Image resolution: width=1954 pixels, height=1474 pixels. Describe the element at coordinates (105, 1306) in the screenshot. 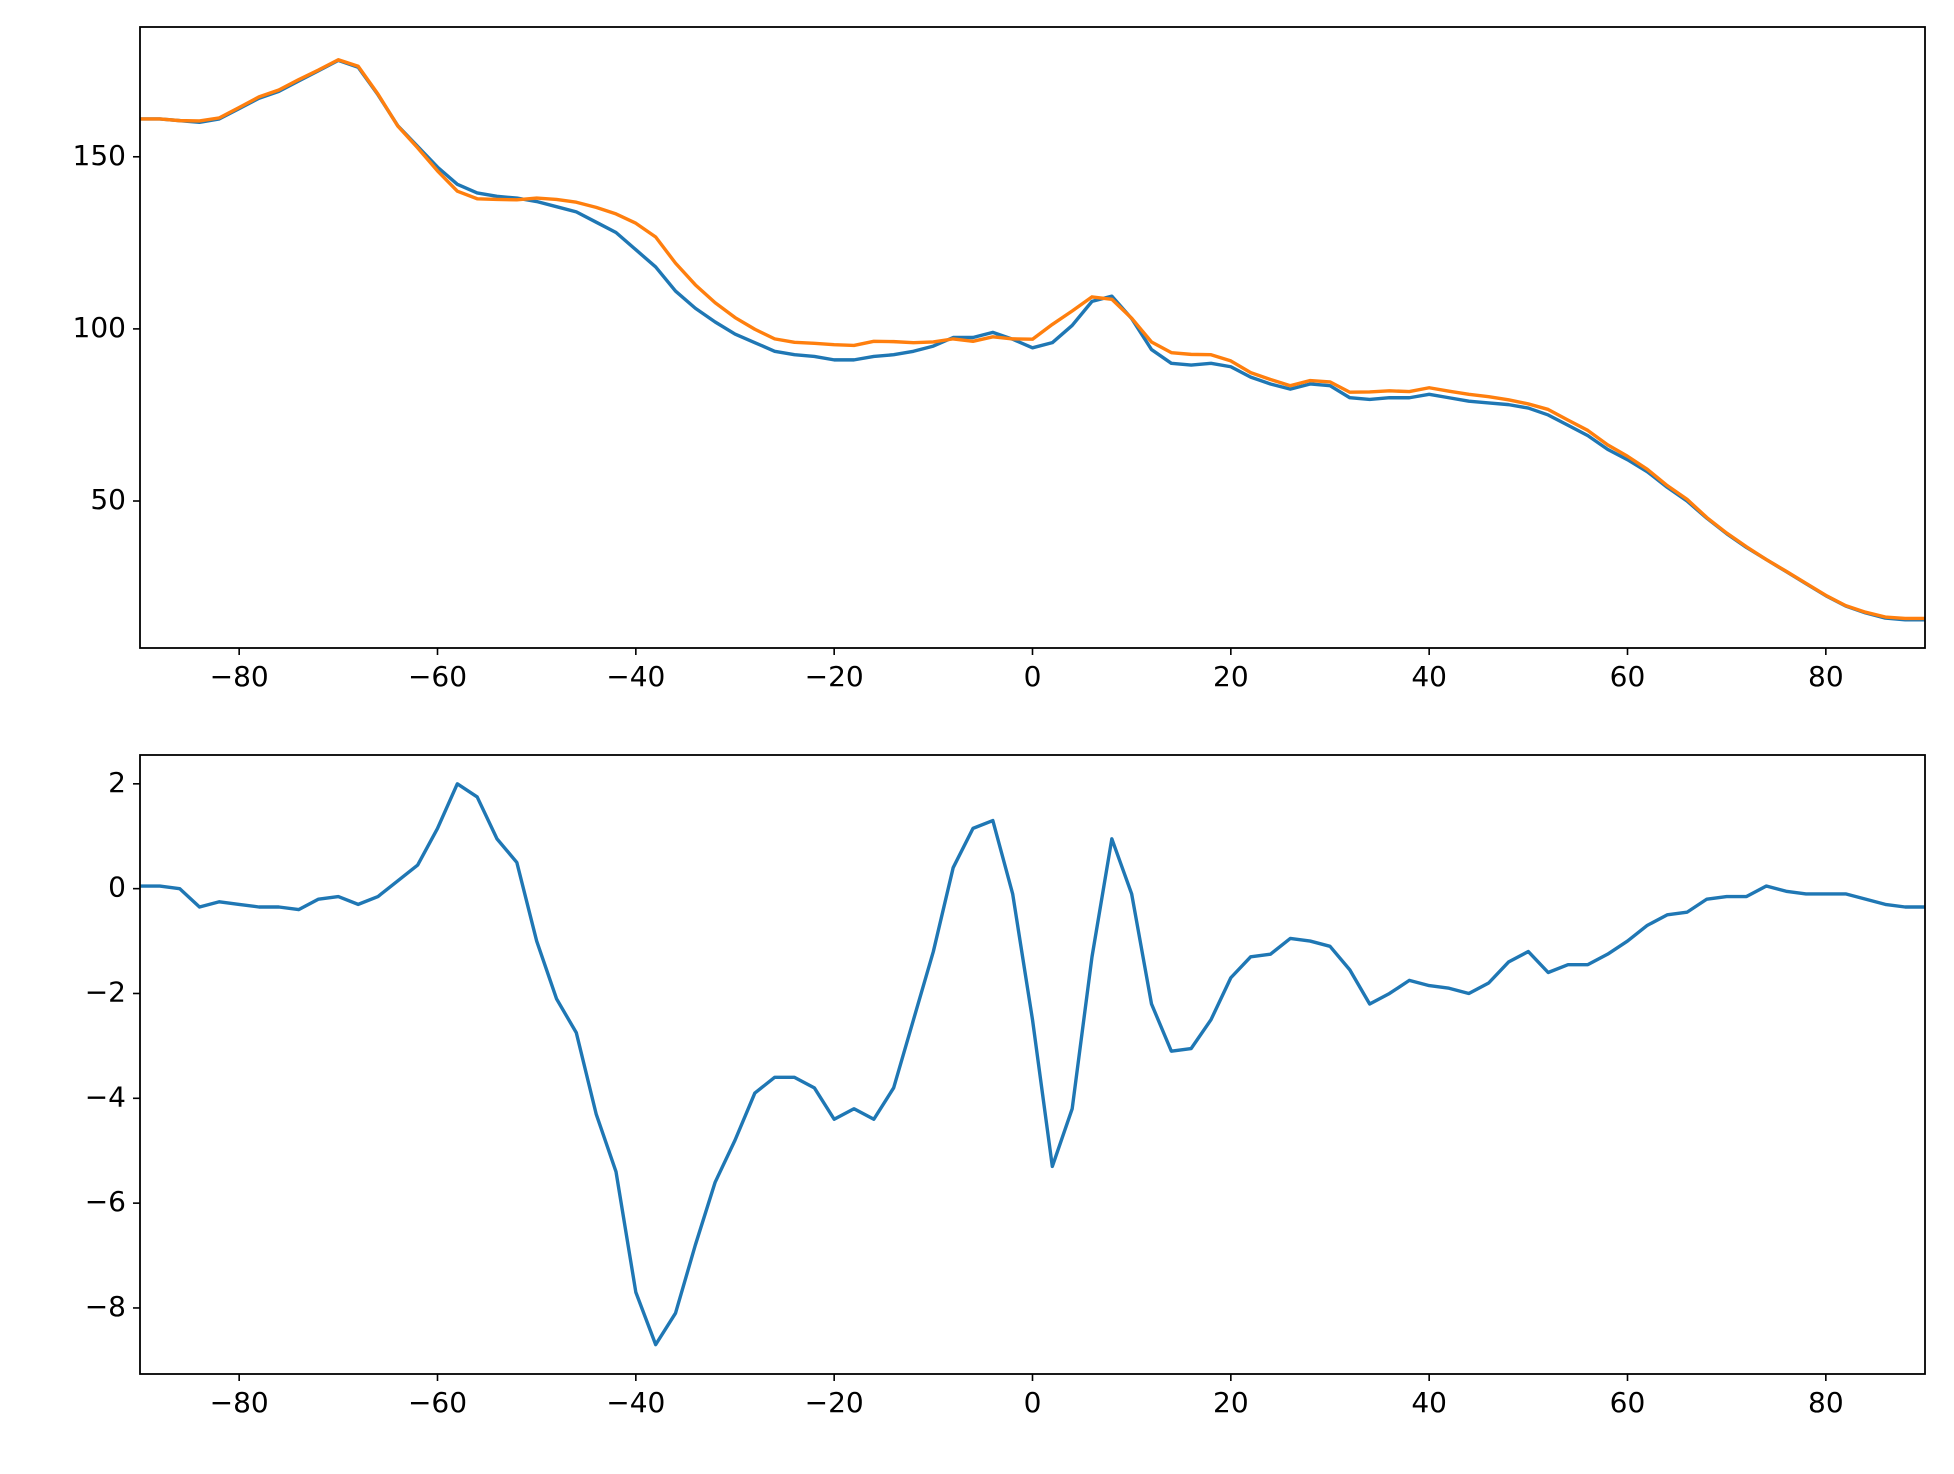

I see `y-tick-label: −8` at that location.